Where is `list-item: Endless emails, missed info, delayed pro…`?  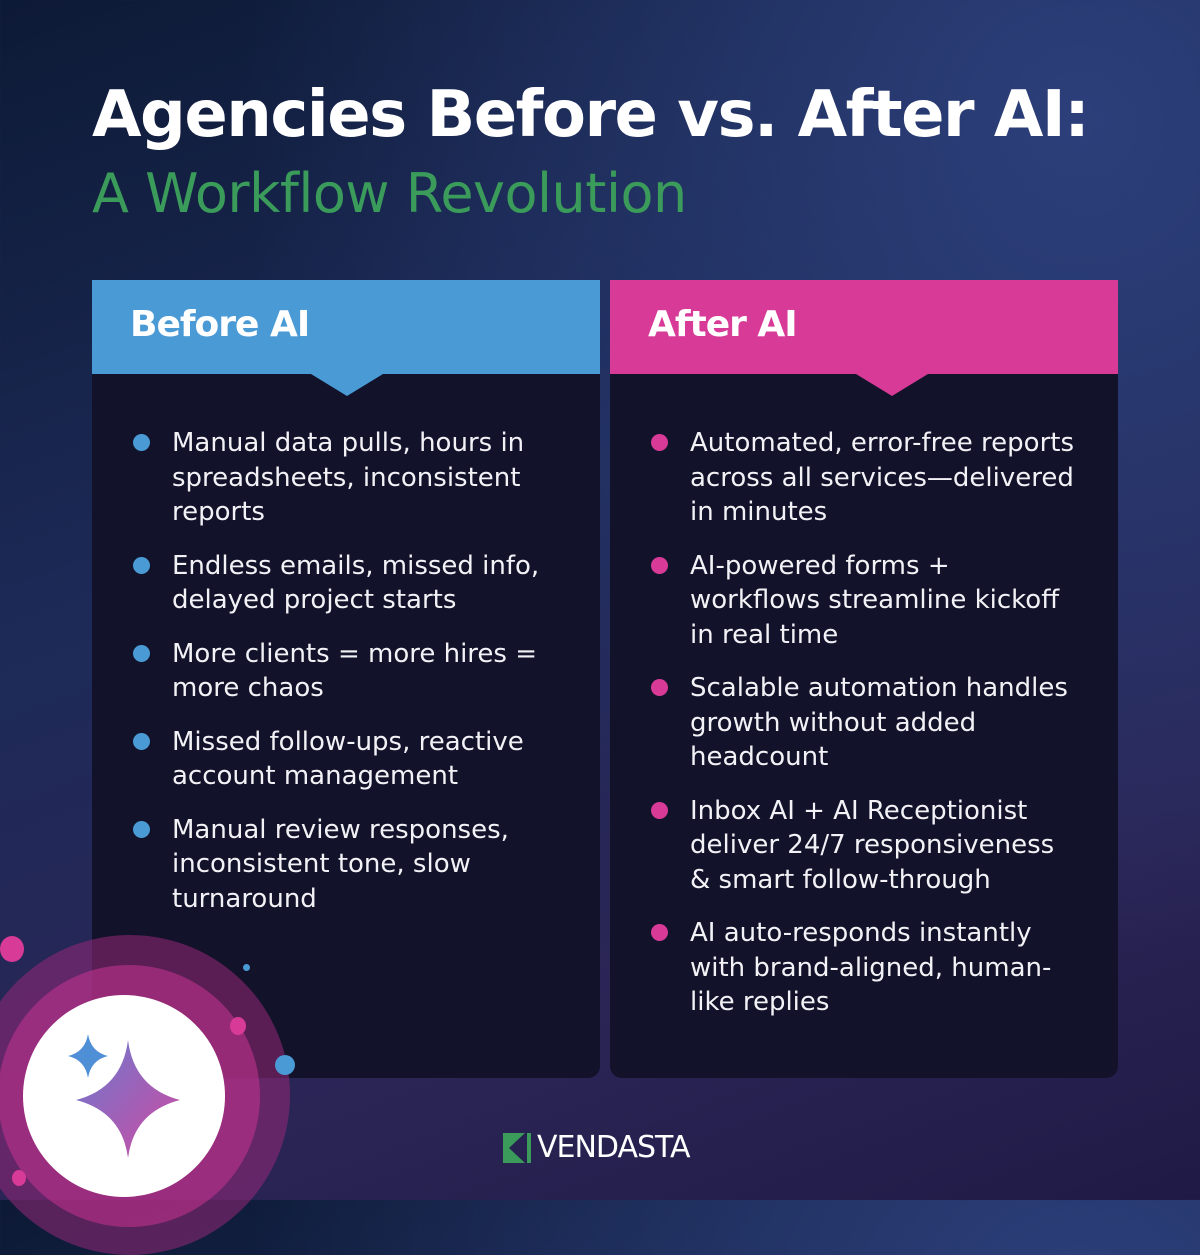 list-item: Endless emails, missed info, delayed pro… is located at coordinates (346, 583).